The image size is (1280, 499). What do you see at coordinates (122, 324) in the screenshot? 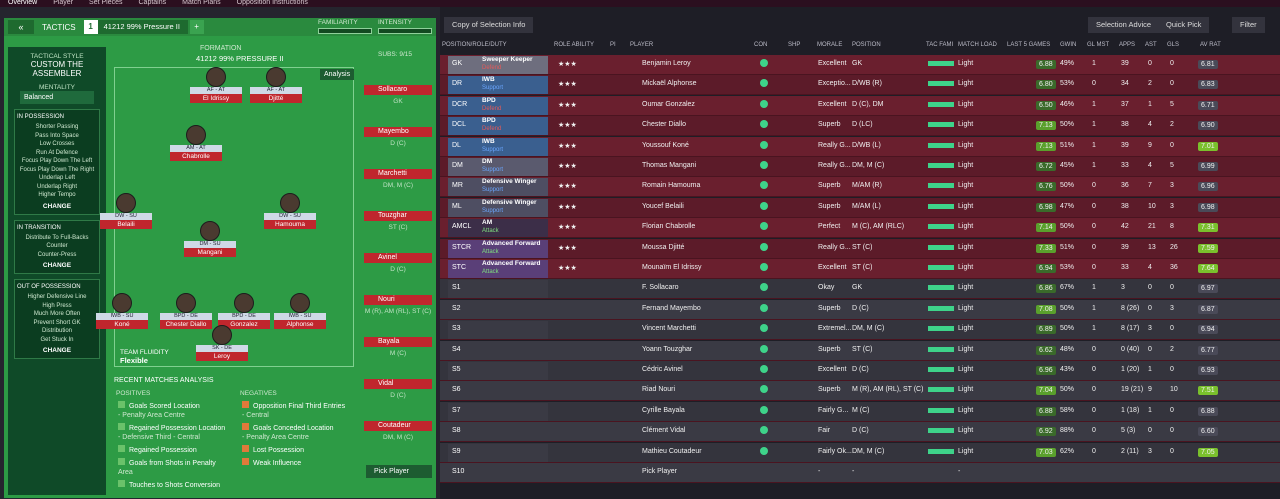
I see `player-name: Koné` at bounding box center [122, 324].